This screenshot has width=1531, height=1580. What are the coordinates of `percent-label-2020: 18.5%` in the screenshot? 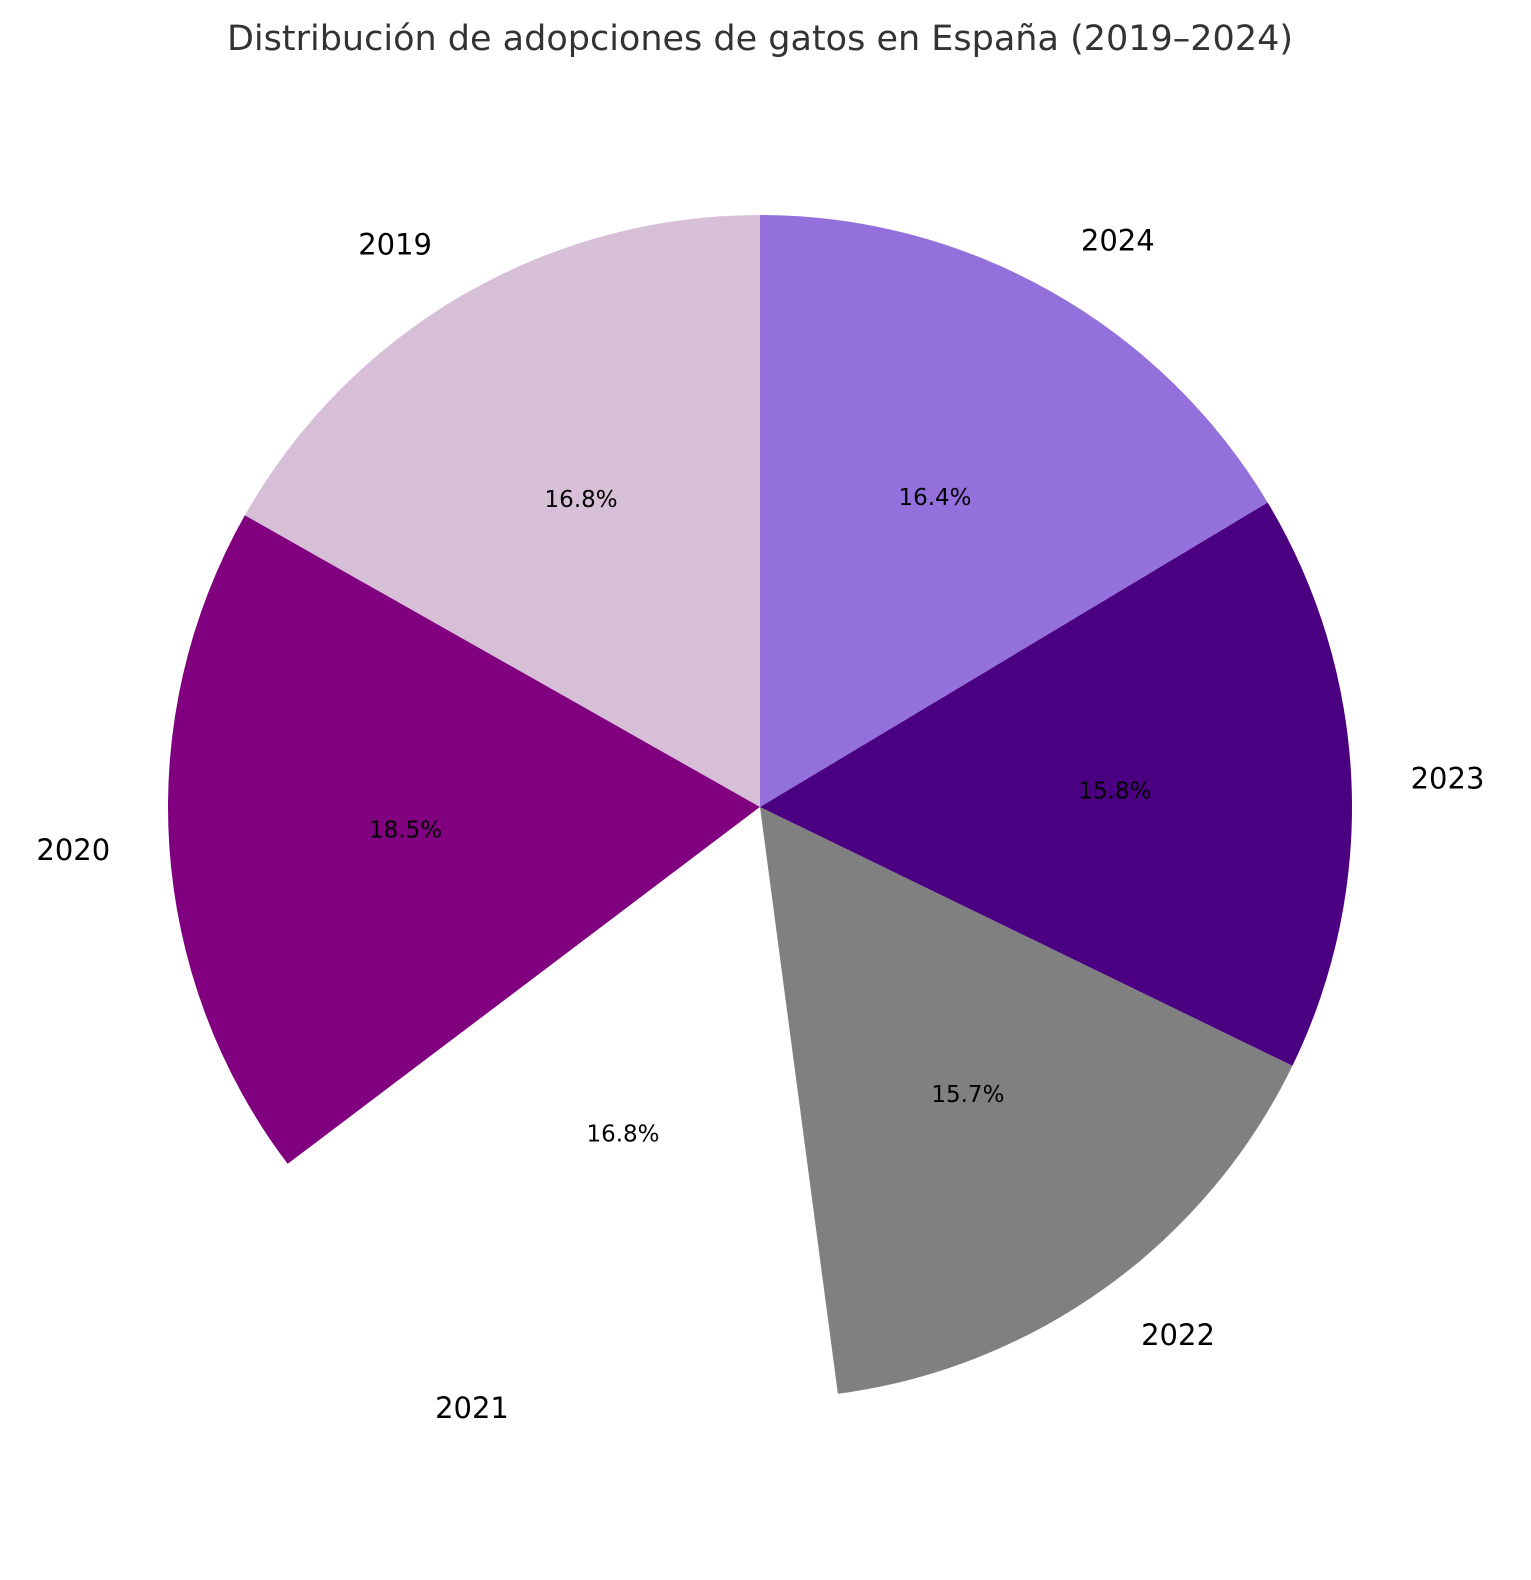 It's located at (405, 830).